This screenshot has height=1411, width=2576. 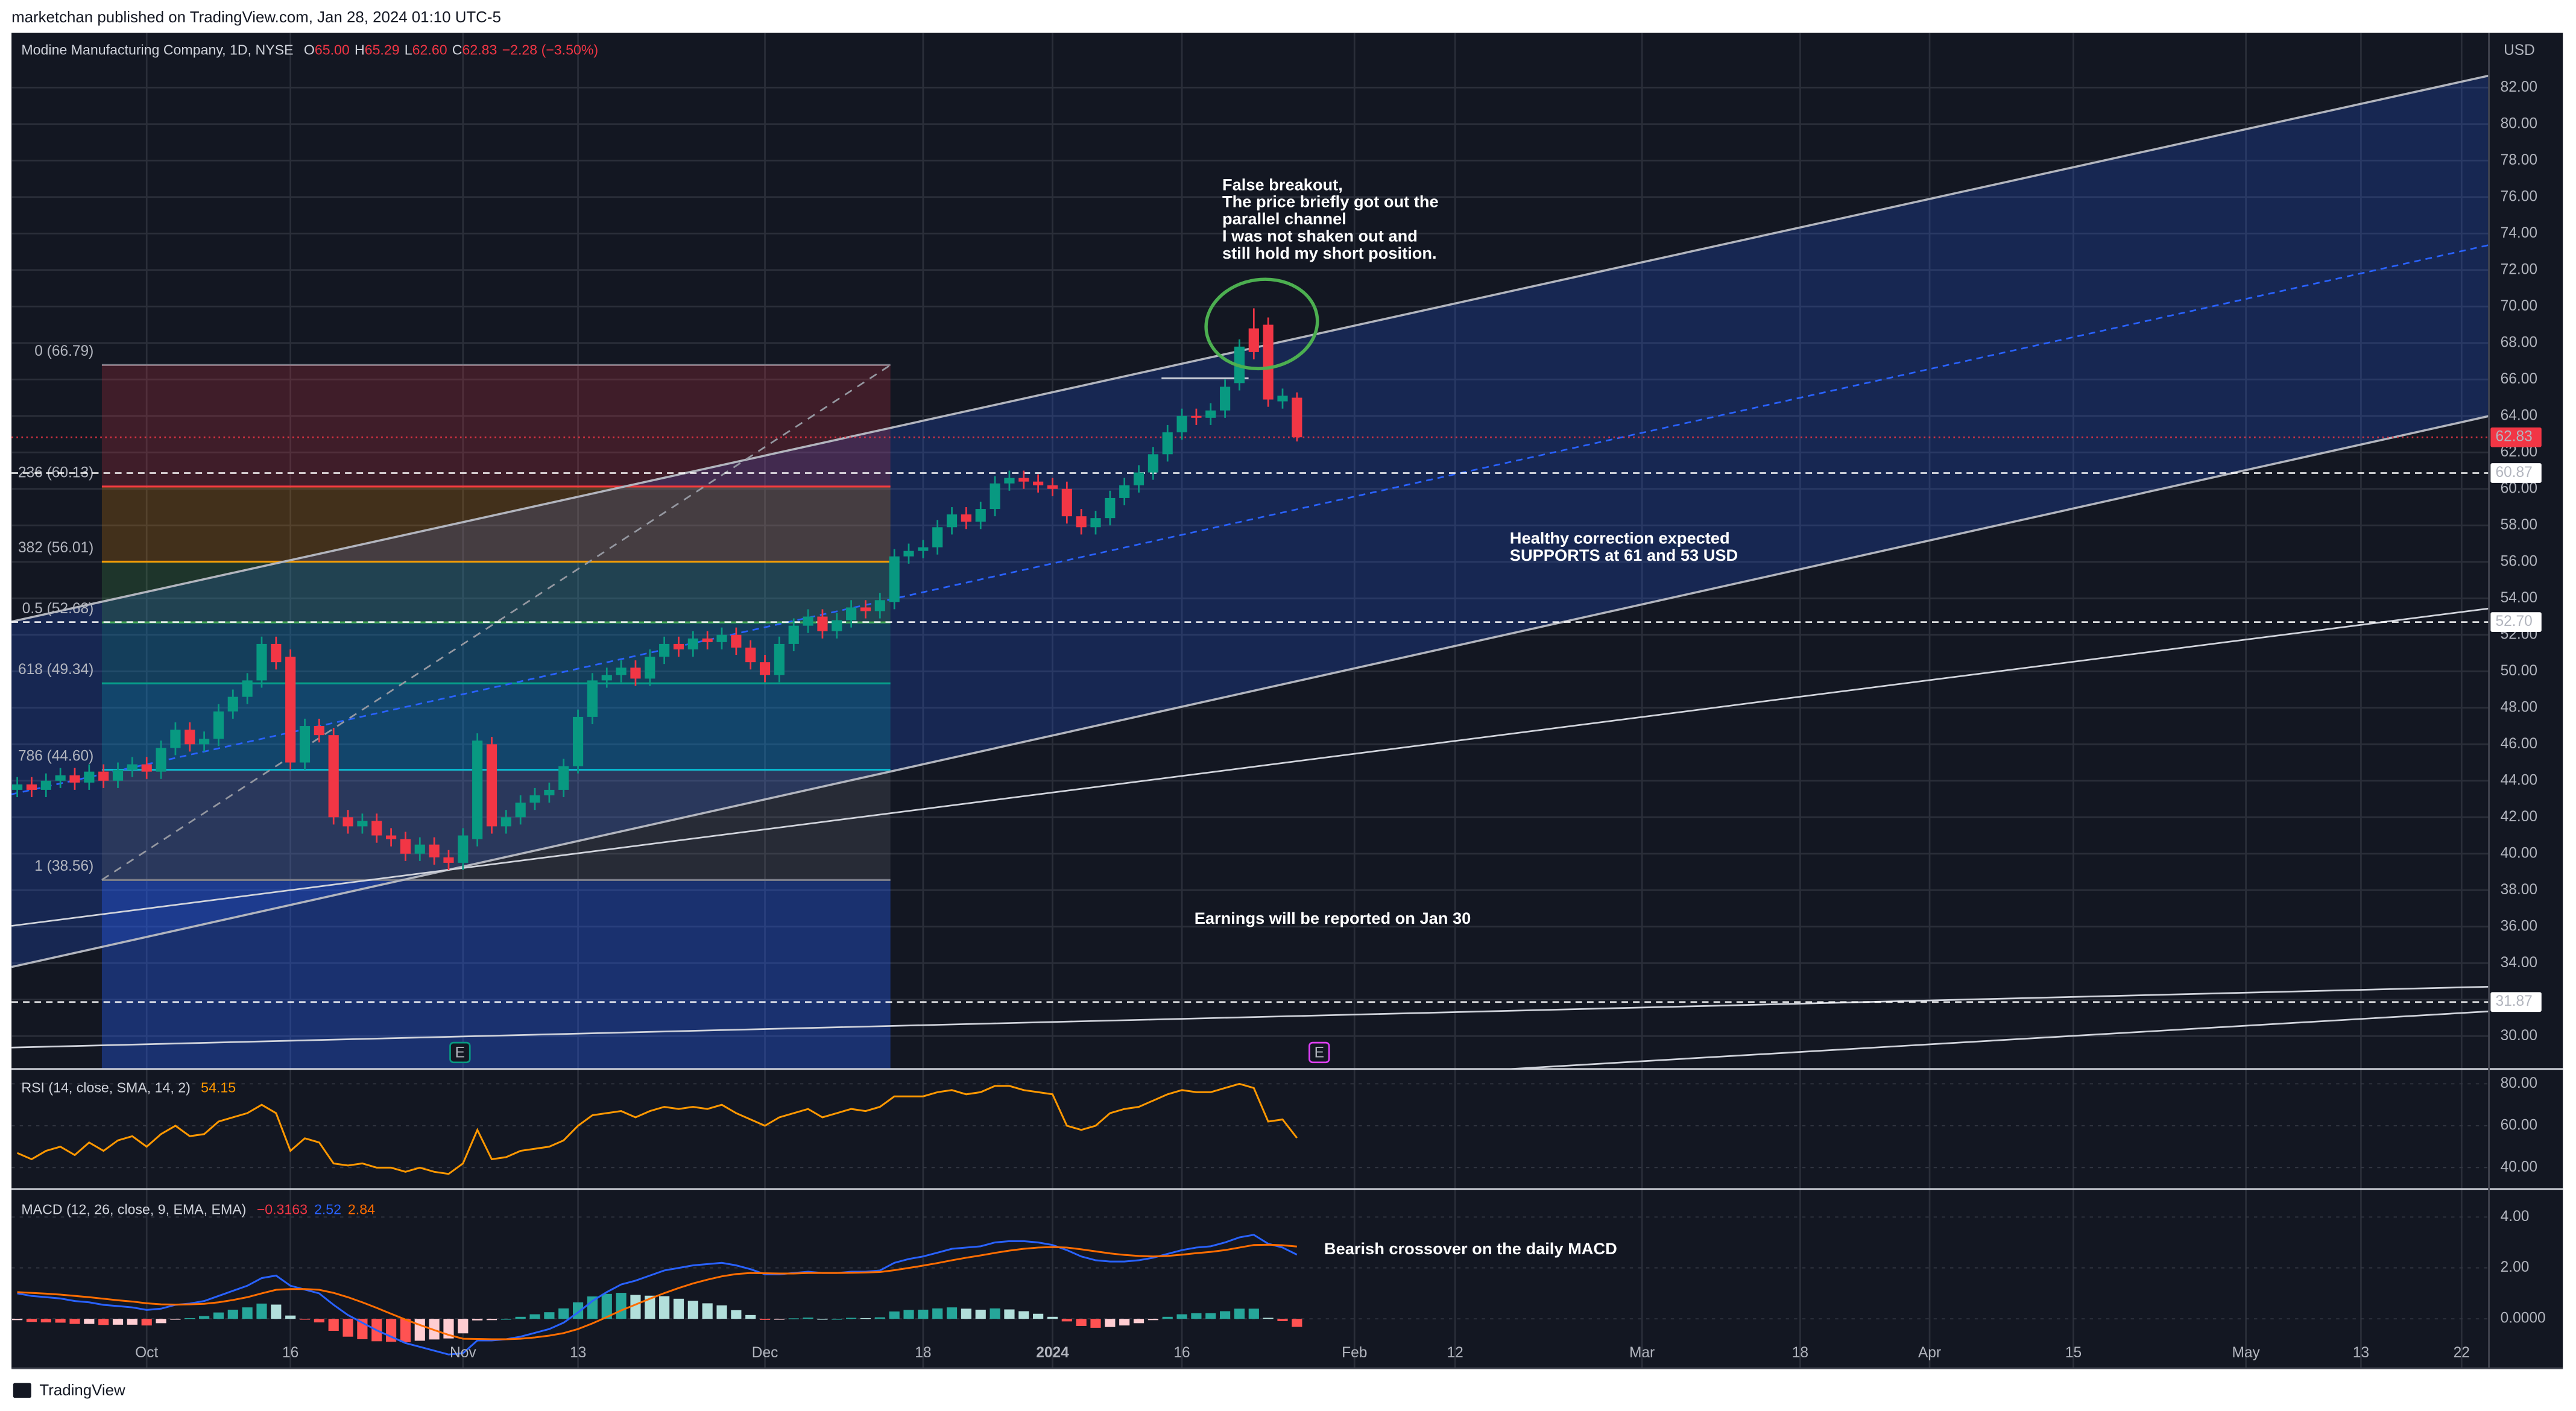 I want to click on y-tick-label: 64.00, so click(x=2519, y=415).